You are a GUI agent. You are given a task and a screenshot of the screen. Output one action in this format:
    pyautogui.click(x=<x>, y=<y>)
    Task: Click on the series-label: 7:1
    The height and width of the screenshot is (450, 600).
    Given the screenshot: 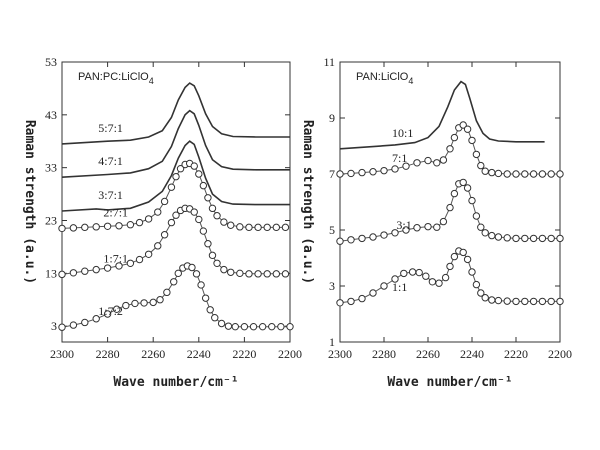 What is the action you would take?
    pyautogui.click(x=399, y=158)
    